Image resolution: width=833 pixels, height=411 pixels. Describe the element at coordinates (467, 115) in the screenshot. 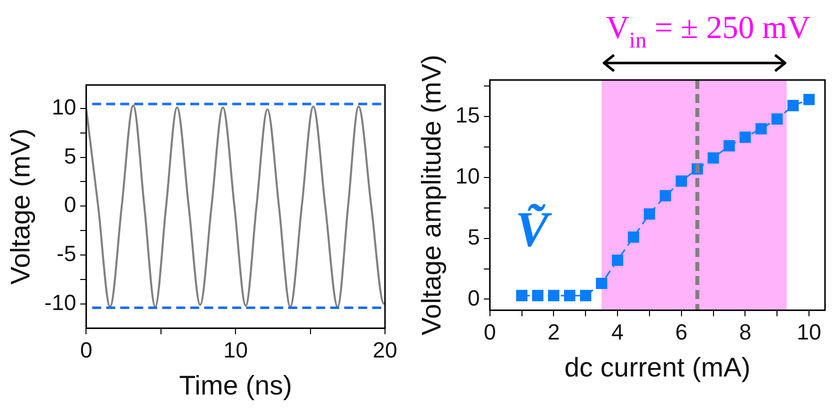

I see `y-tick-label: 15` at that location.